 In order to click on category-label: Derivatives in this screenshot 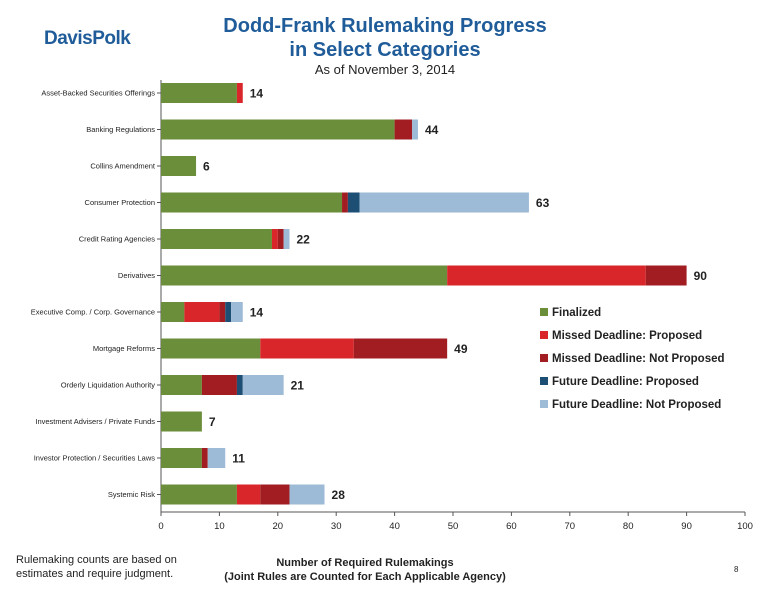, I will do `click(136, 275)`.